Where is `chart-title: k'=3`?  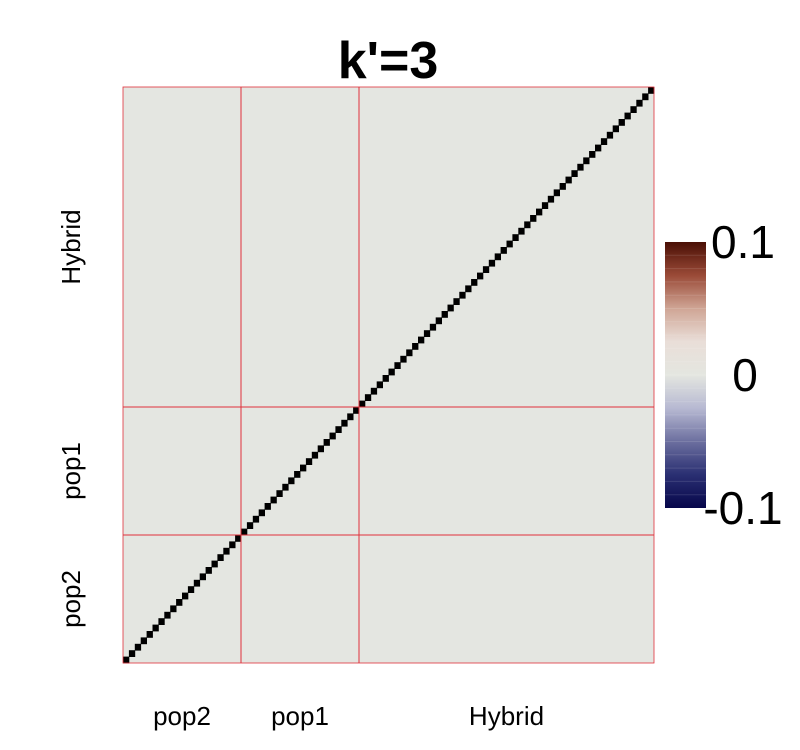
chart-title: k'=3 is located at coordinates (388, 61).